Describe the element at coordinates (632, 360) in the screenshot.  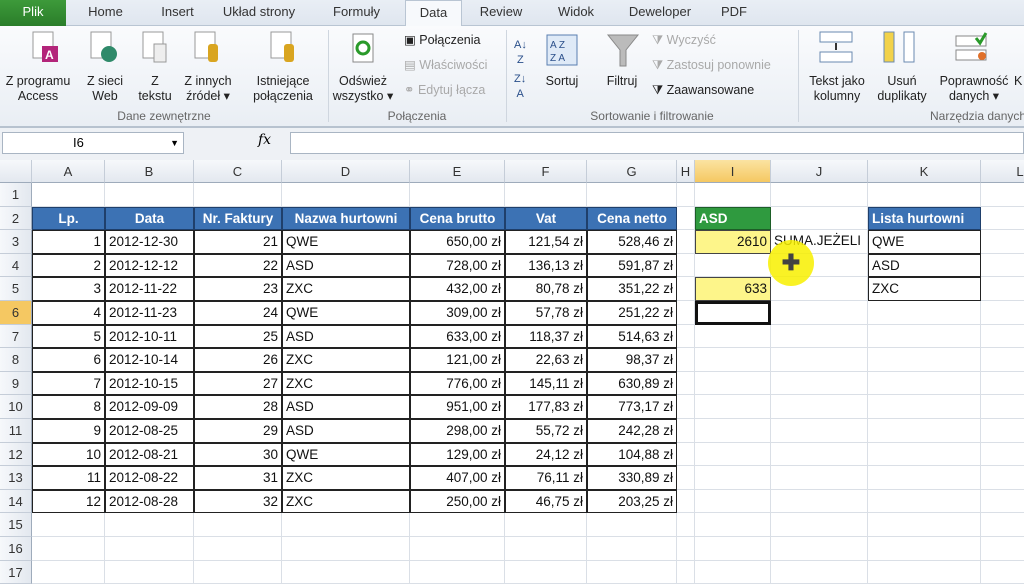
I see `table-cell: 98,37 zł` at that location.